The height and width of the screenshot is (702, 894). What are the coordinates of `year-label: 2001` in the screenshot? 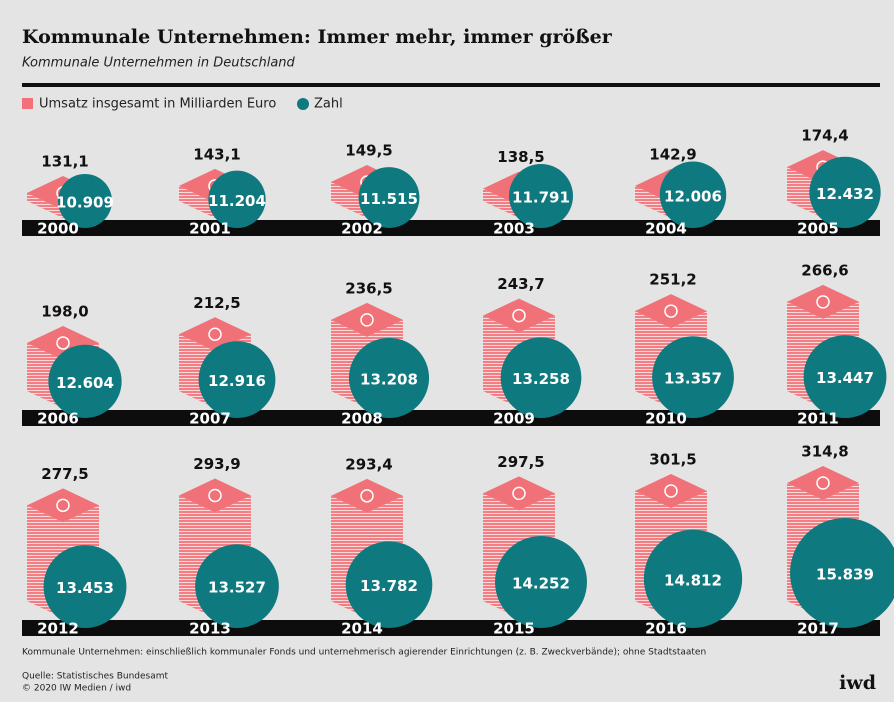 It's located at (210, 229).